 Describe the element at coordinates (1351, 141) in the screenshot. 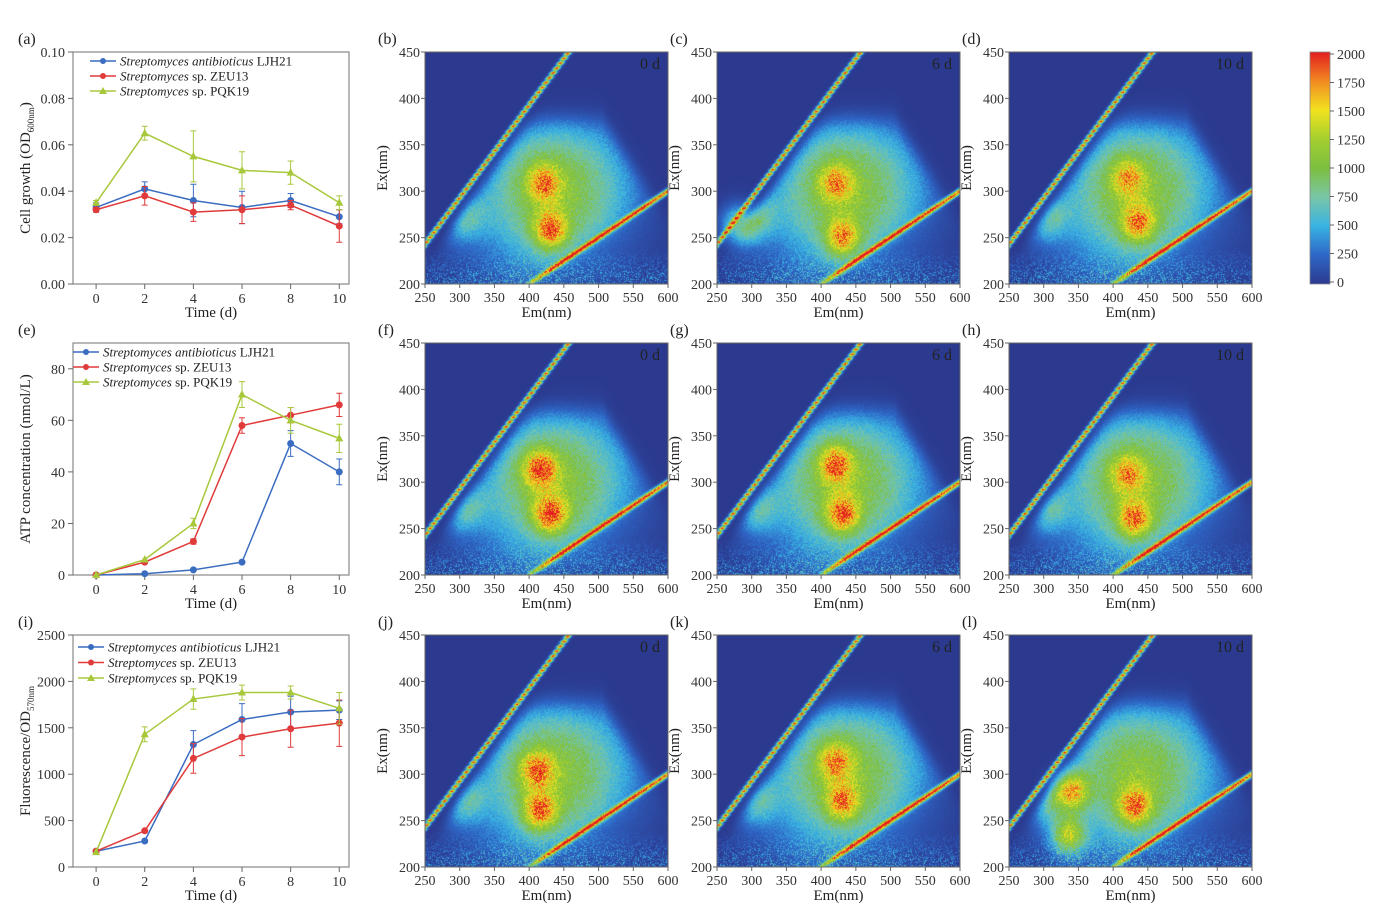

I see `colorbar-tick-label: 1250` at that location.